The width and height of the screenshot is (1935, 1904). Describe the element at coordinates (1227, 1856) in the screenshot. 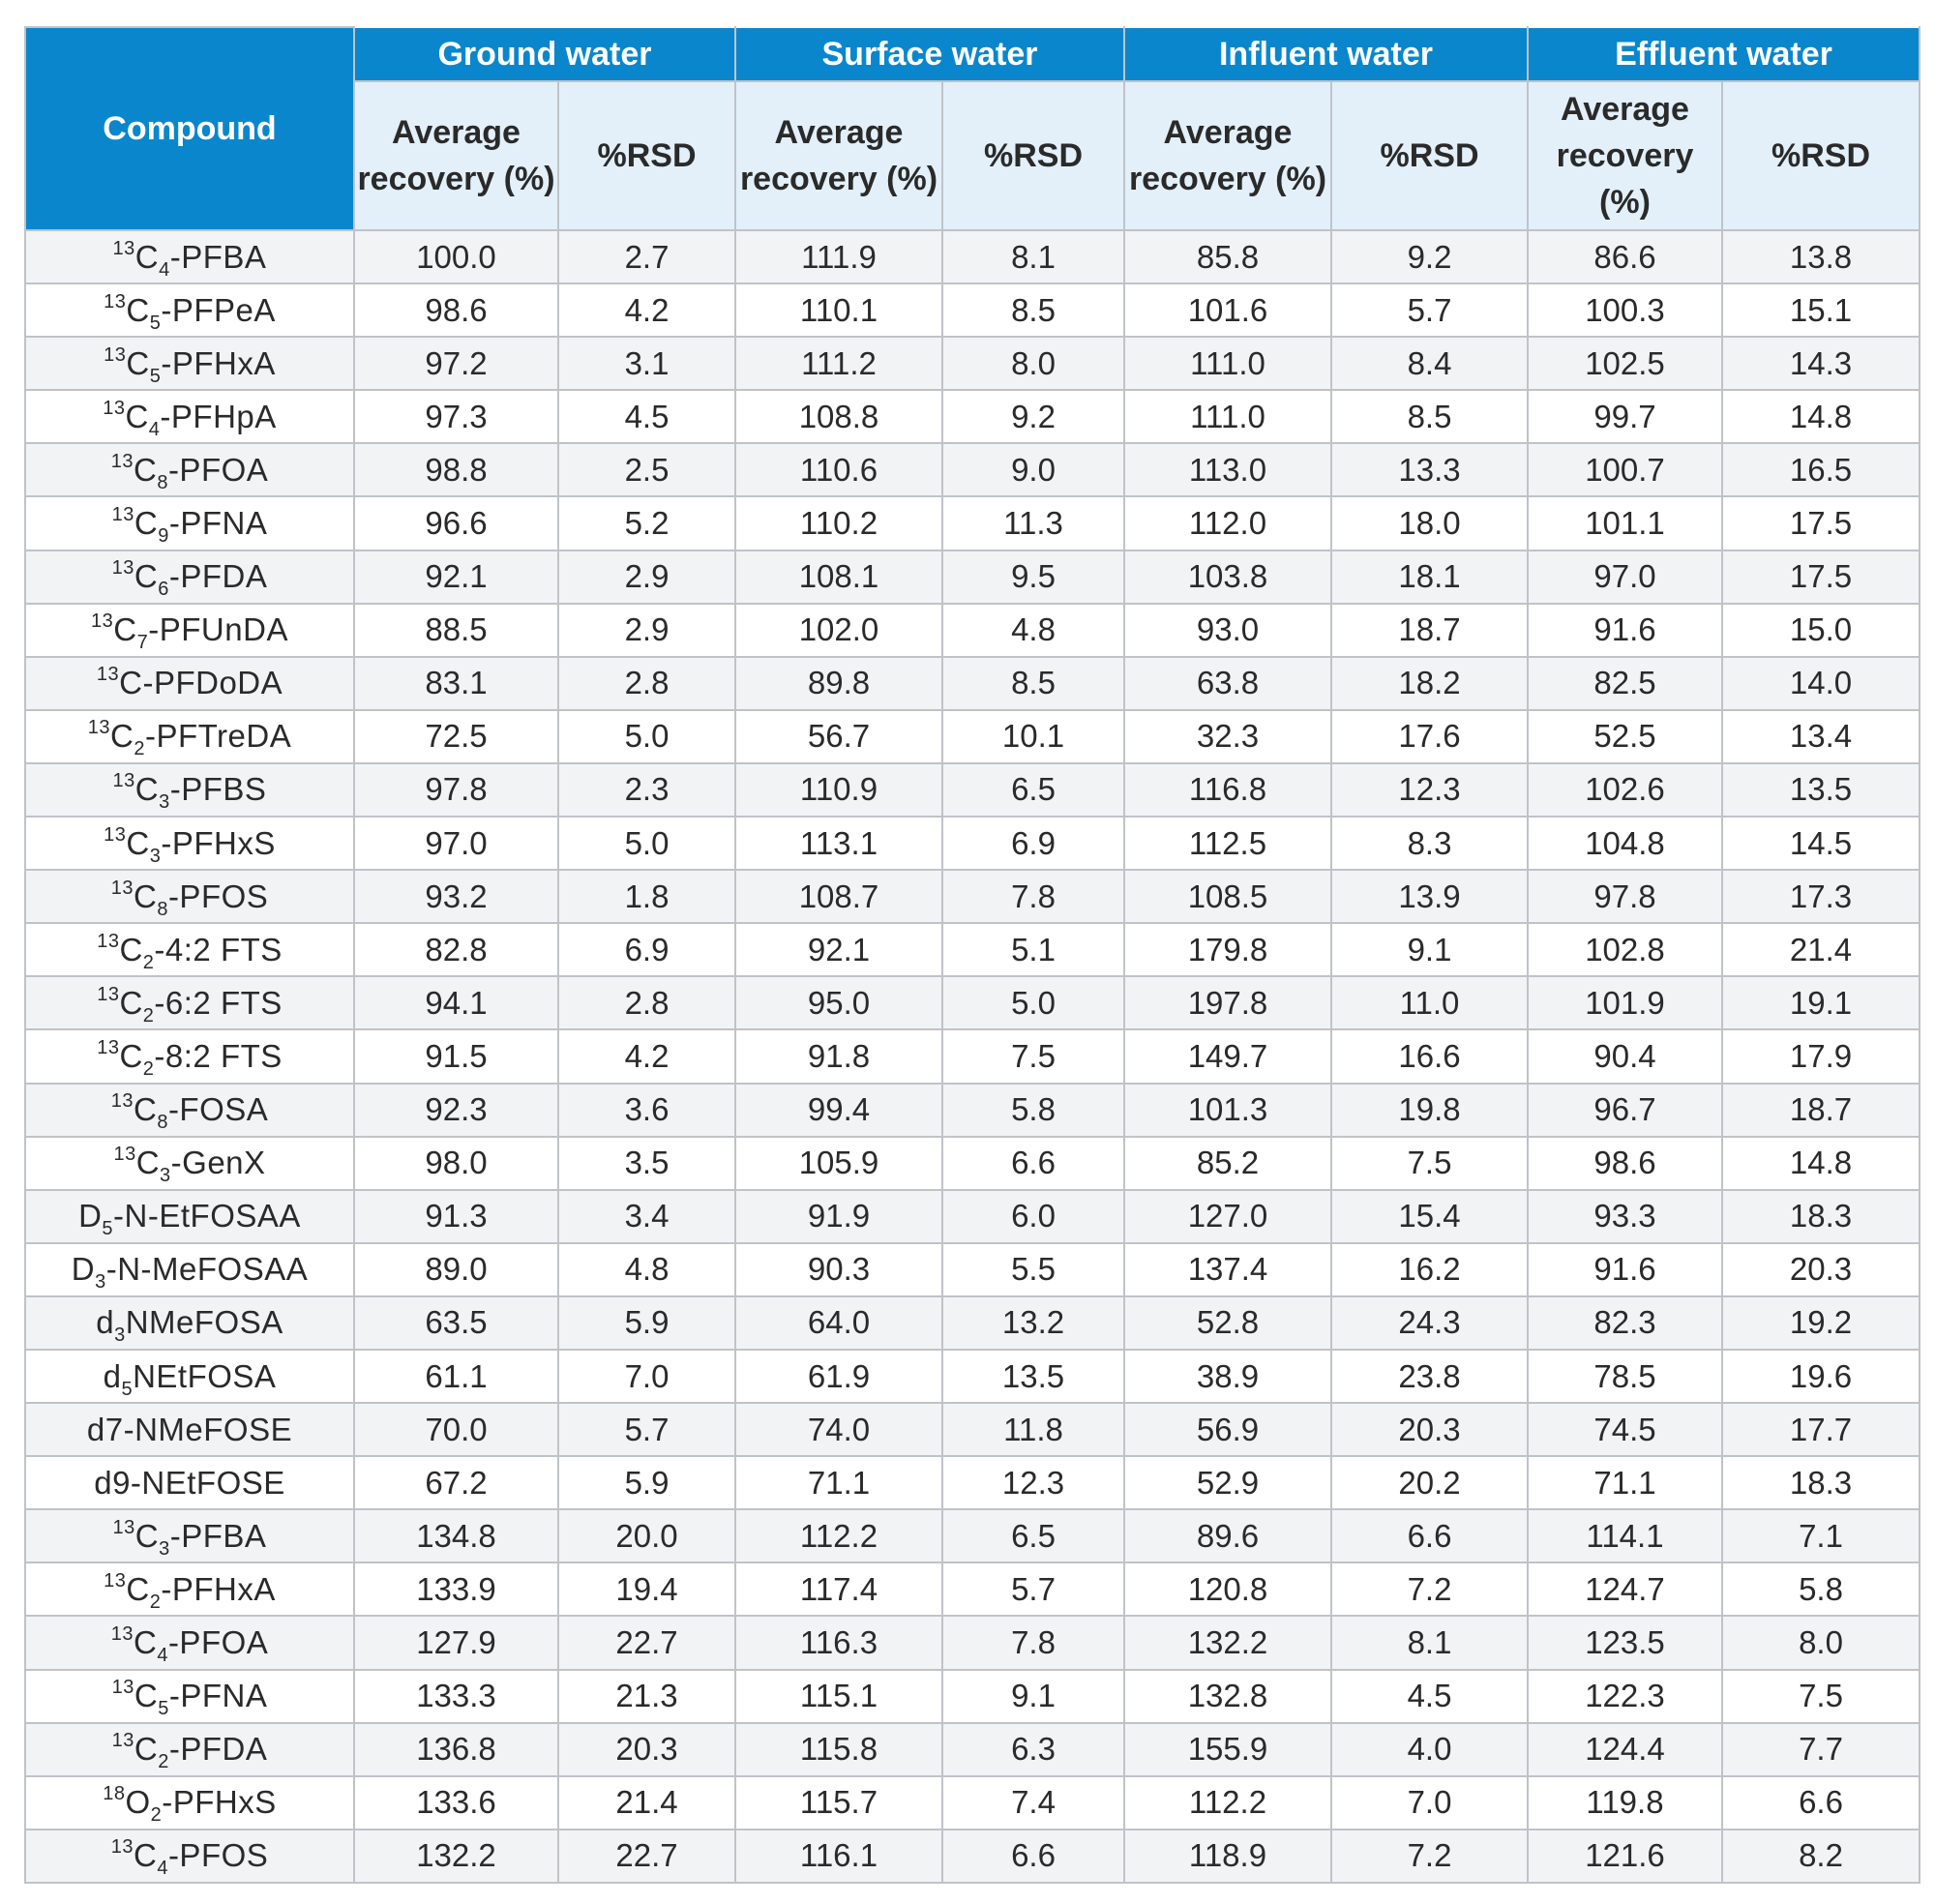

I see `avg-recovery-cell: 118.9` at that location.